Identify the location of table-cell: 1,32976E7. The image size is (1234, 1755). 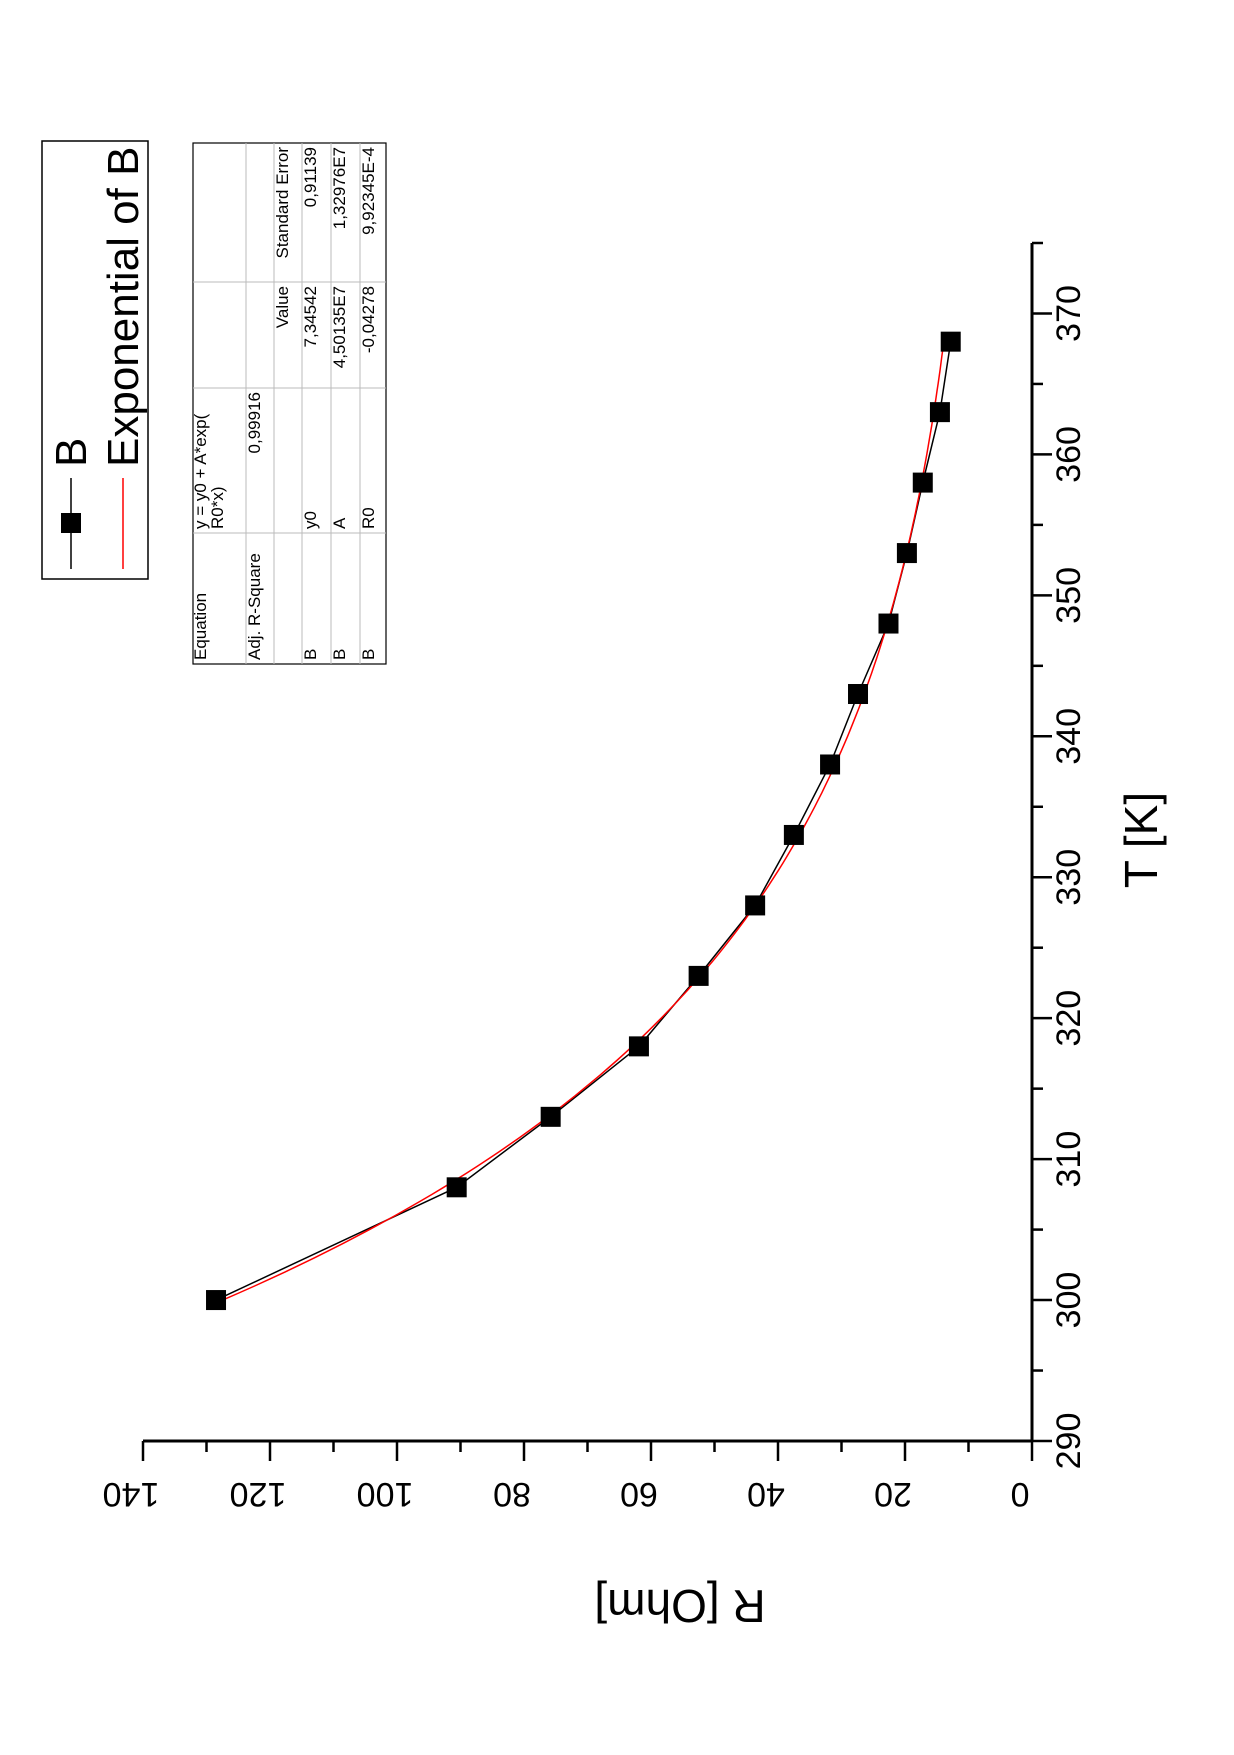
(339, 188).